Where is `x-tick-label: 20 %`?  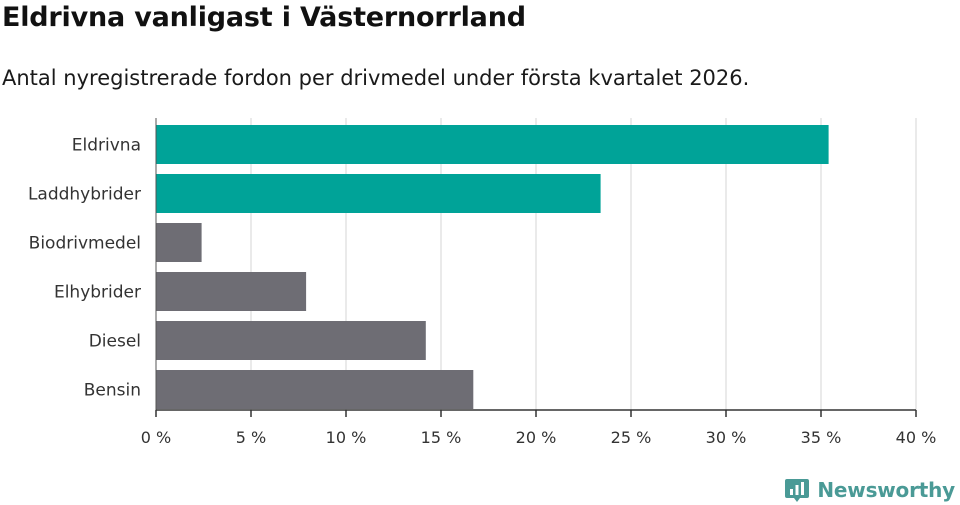
x-tick-label: 20 % is located at coordinates (536, 437).